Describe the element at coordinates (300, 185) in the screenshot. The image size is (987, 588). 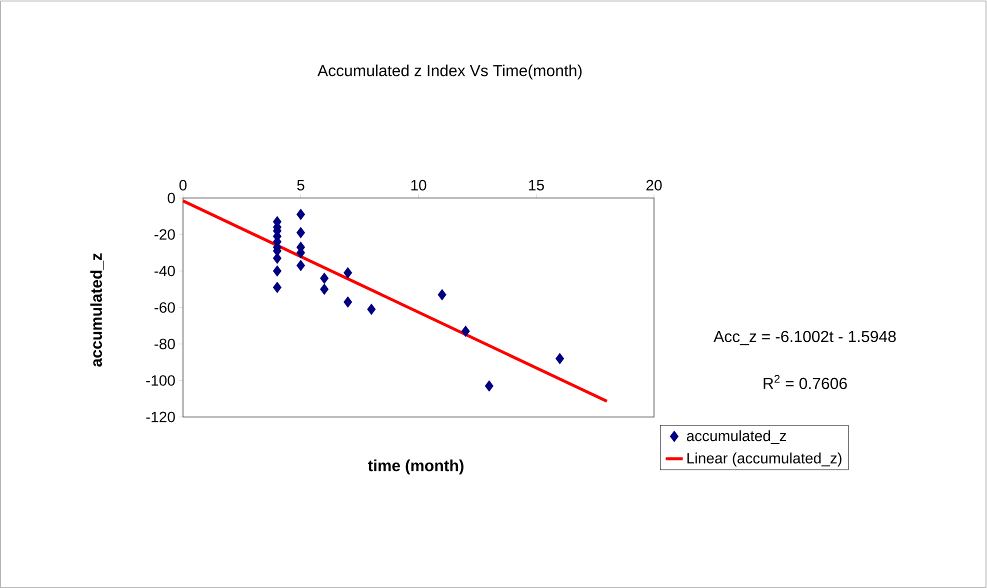
I see `x-tick-label: 5` at that location.